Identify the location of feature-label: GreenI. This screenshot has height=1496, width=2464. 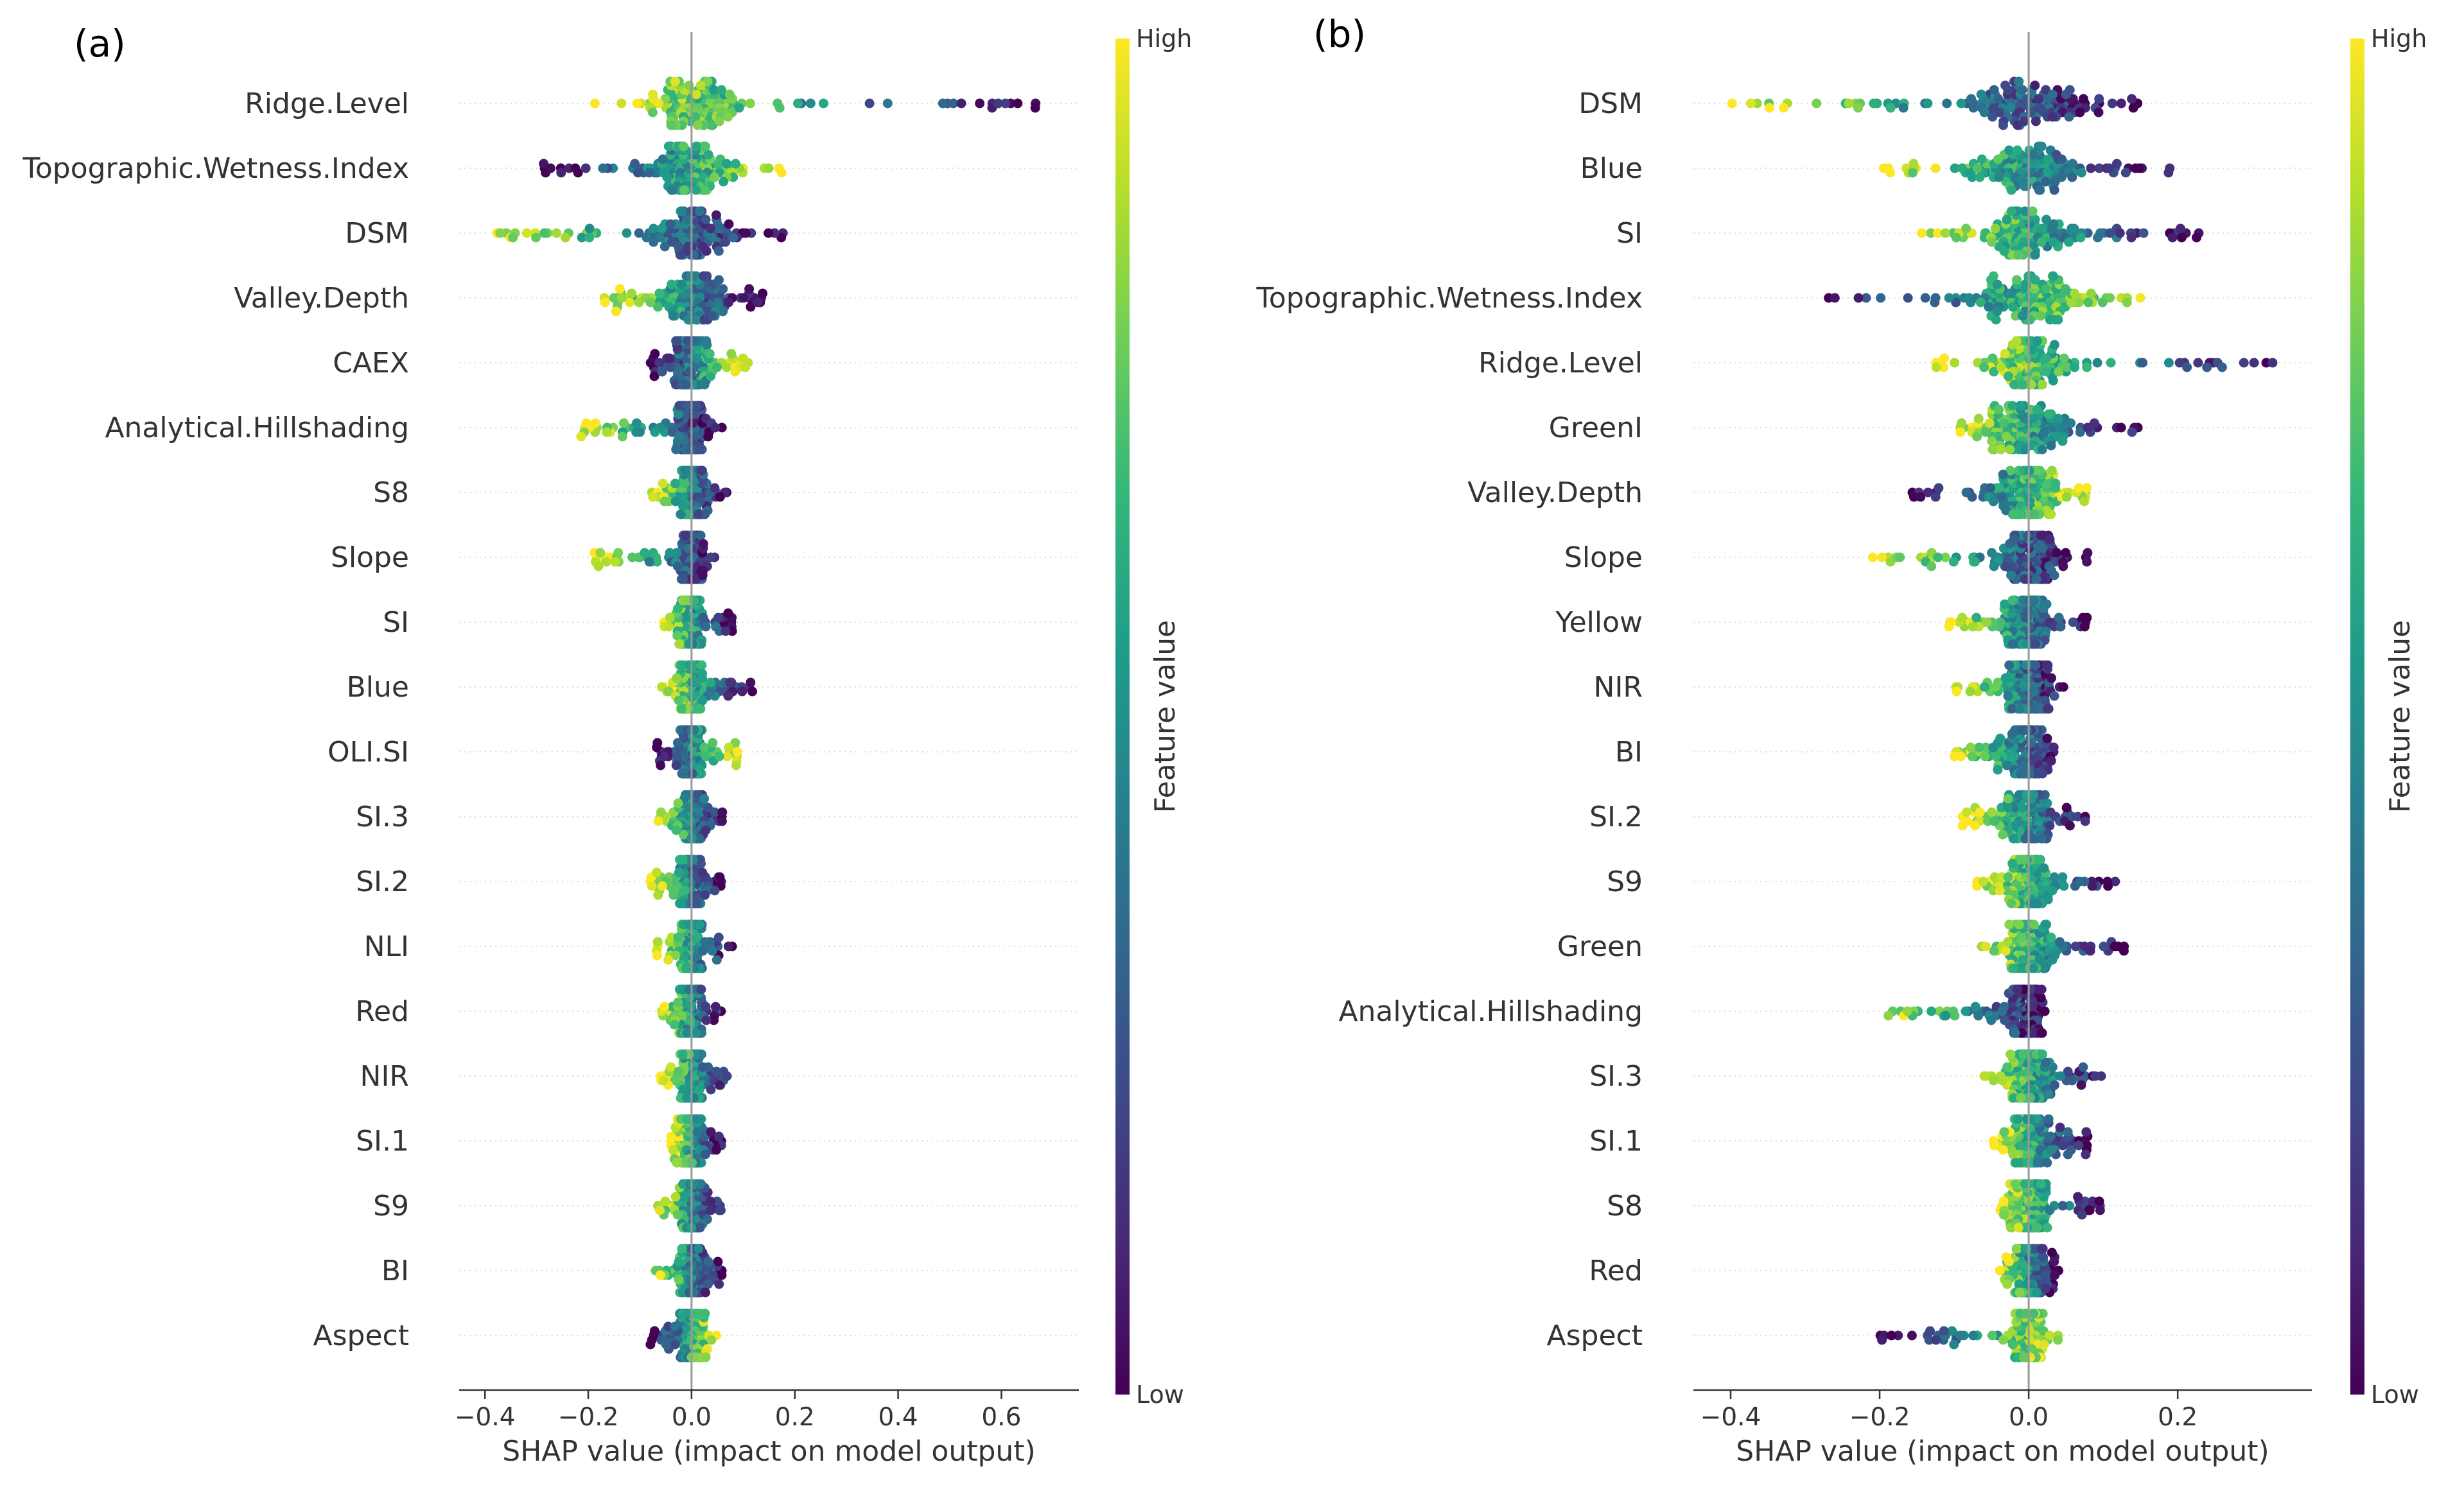
(1596, 428).